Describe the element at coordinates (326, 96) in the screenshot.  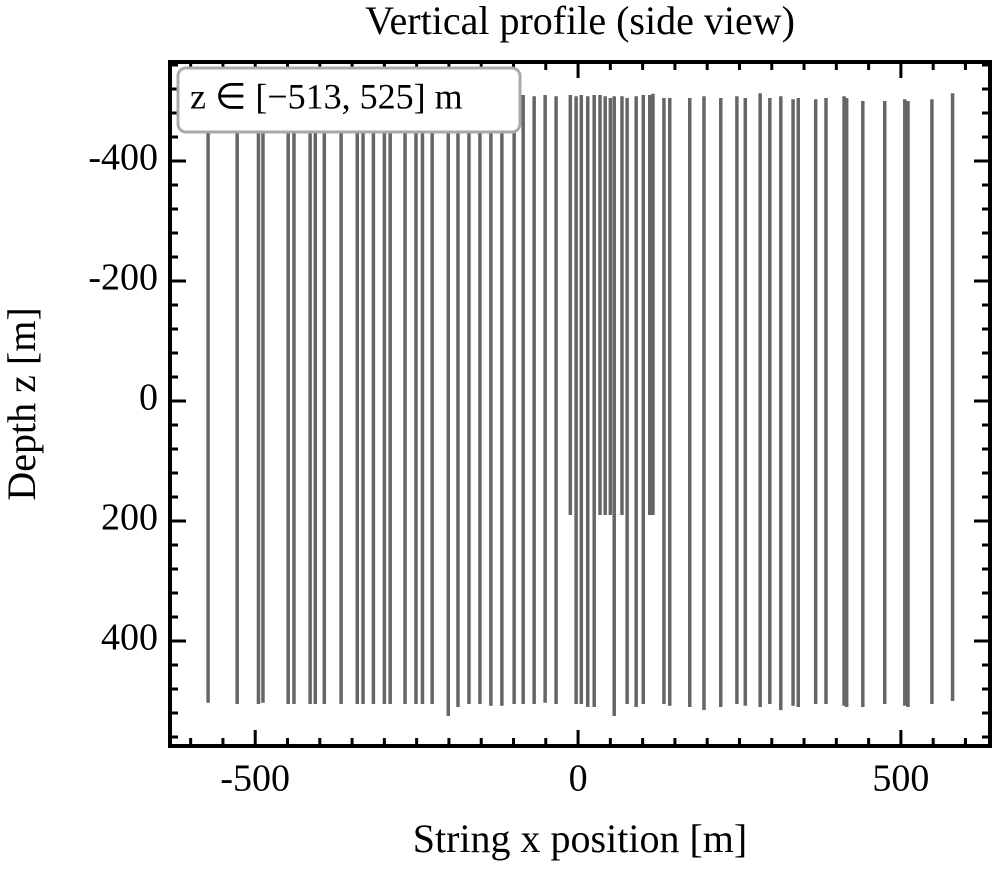
I see `annotation: z ∈ [−513, 525] m` at that location.